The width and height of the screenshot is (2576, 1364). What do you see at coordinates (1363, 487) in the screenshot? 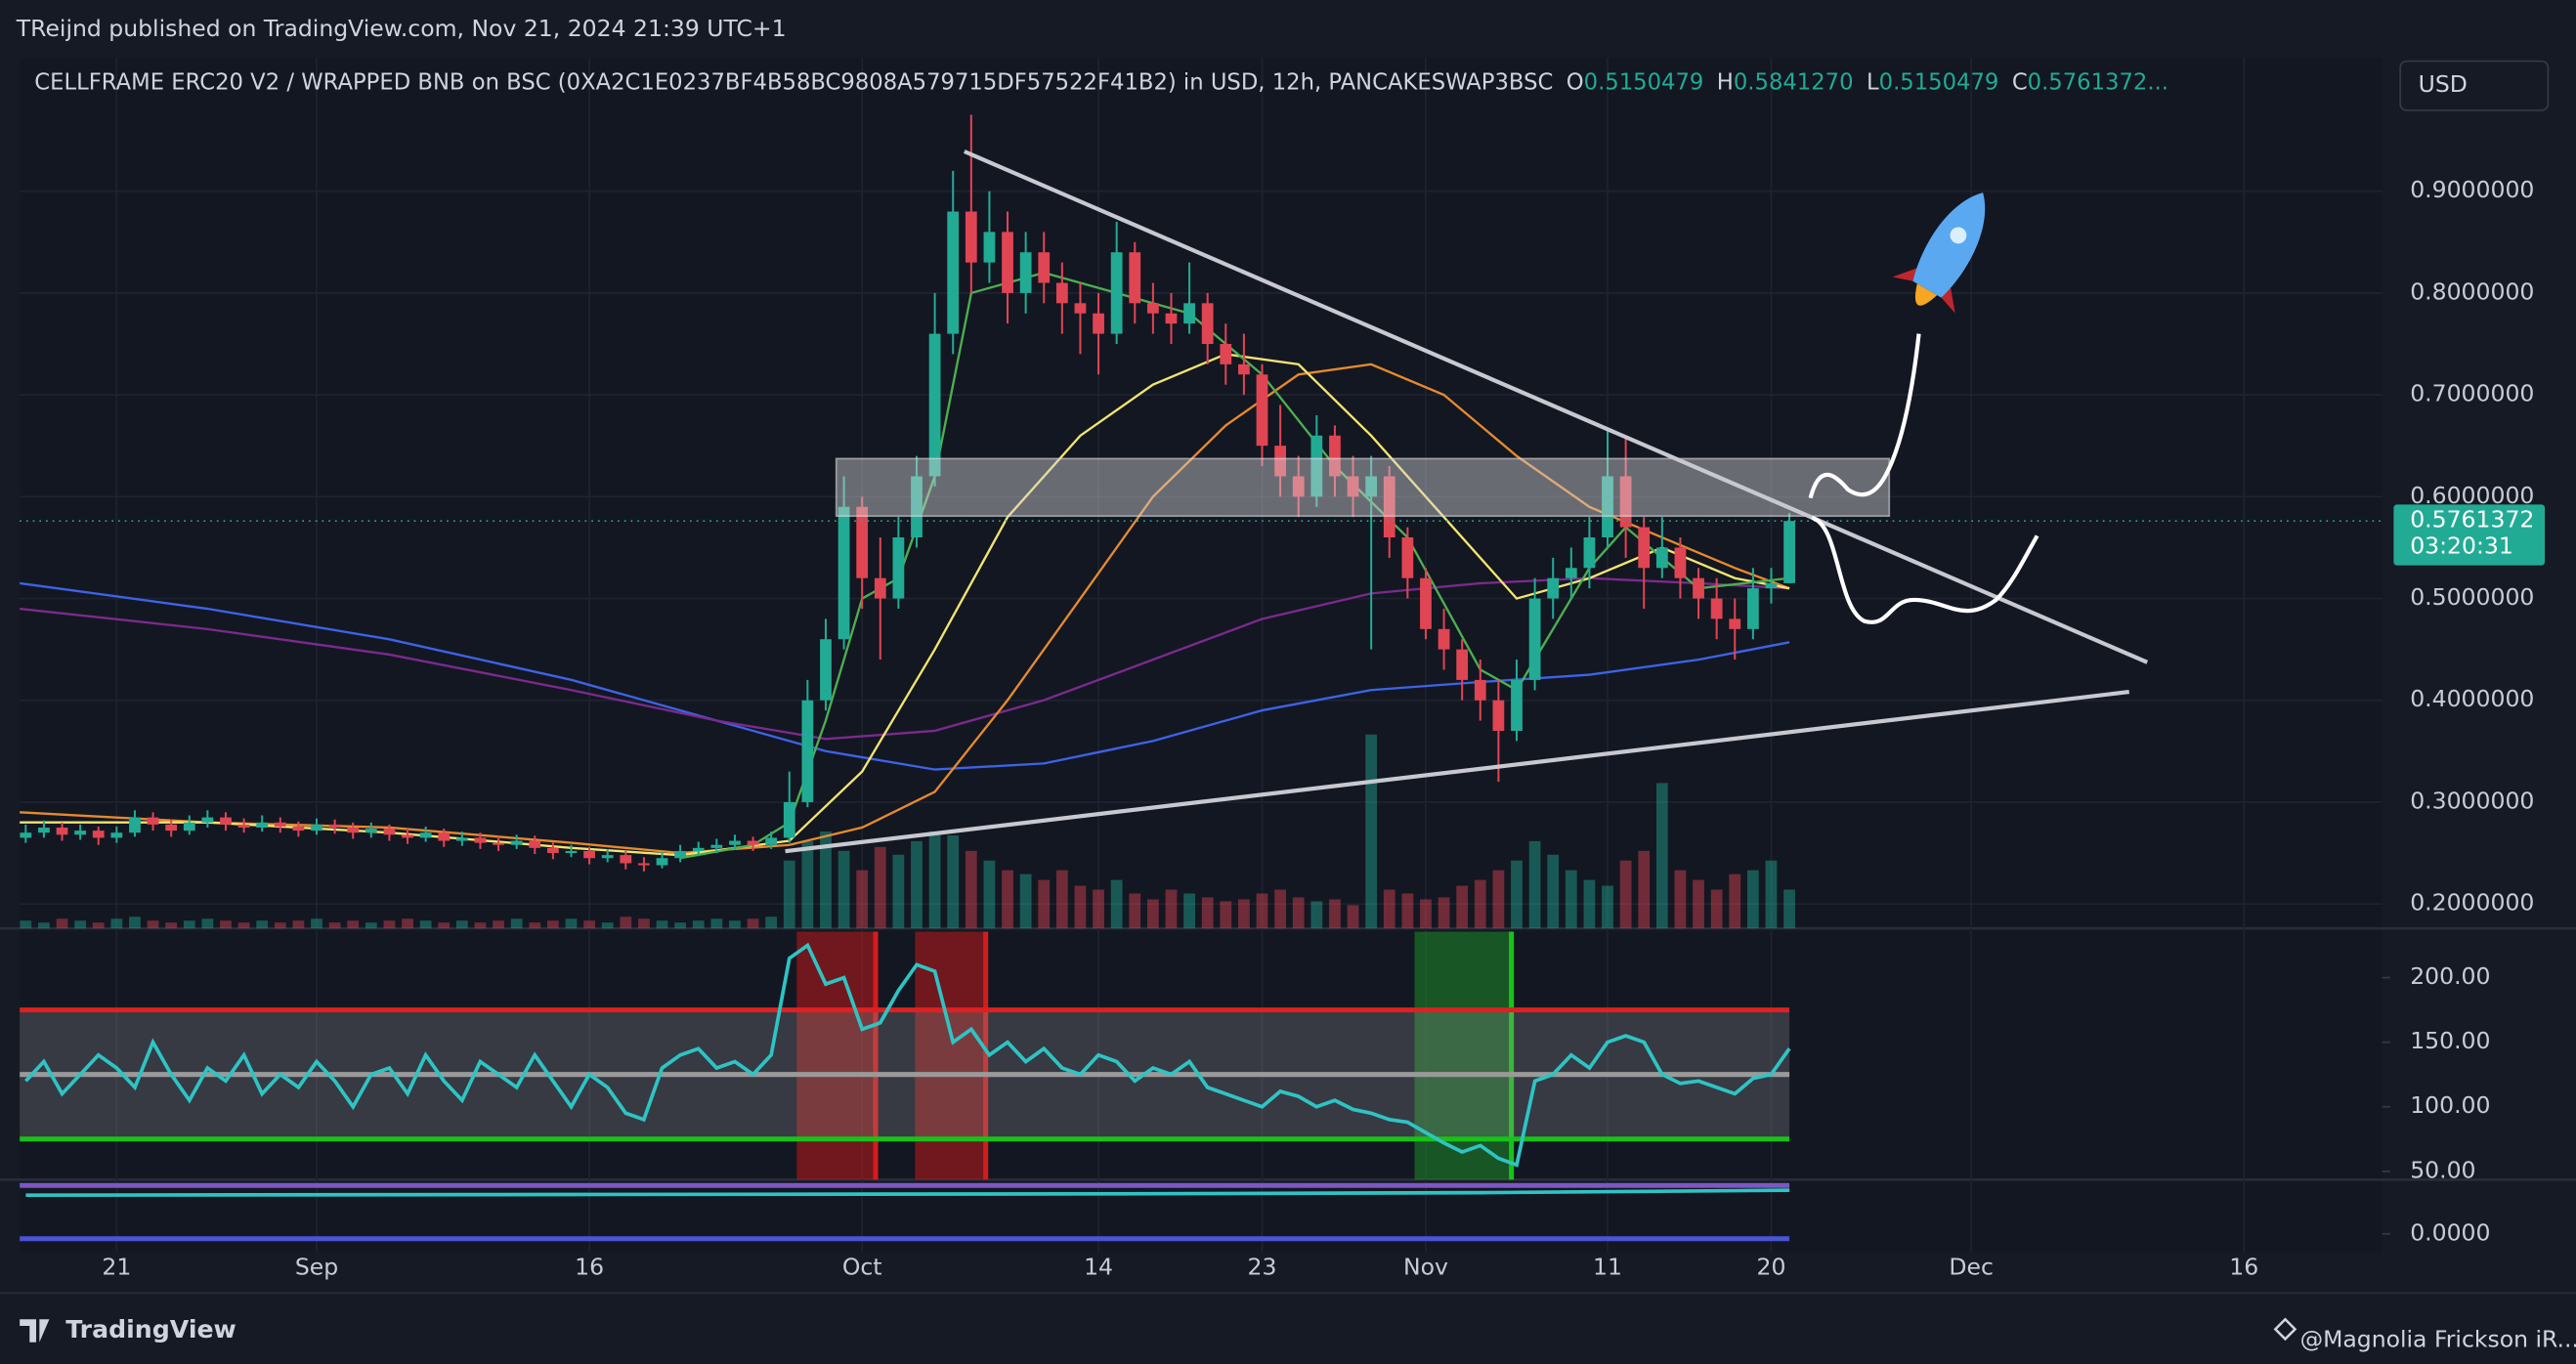
I see `resistance-zone` at bounding box center [1363, 487].